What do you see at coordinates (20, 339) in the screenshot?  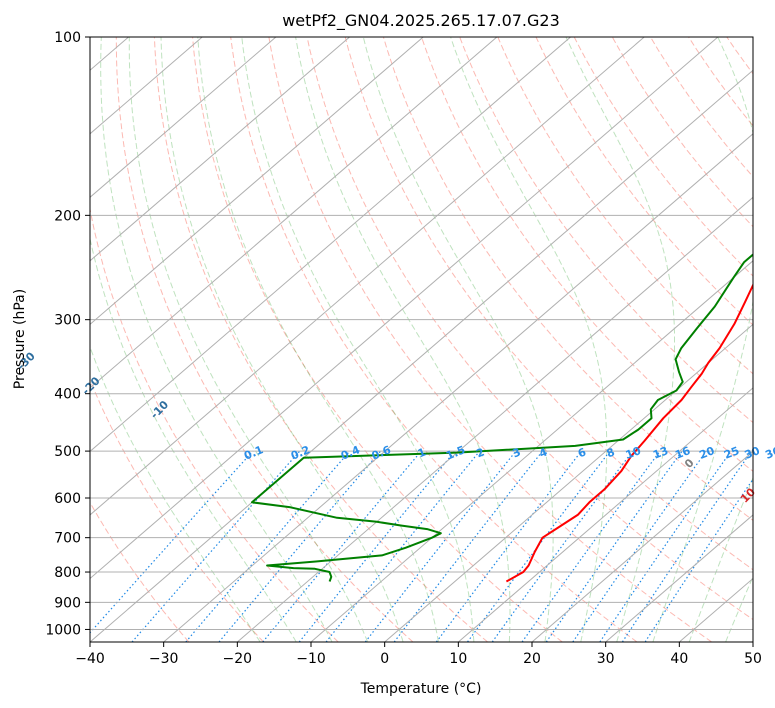 I see `y-axis-label: Pressure (hPa)` at bounding box center [20, 339].